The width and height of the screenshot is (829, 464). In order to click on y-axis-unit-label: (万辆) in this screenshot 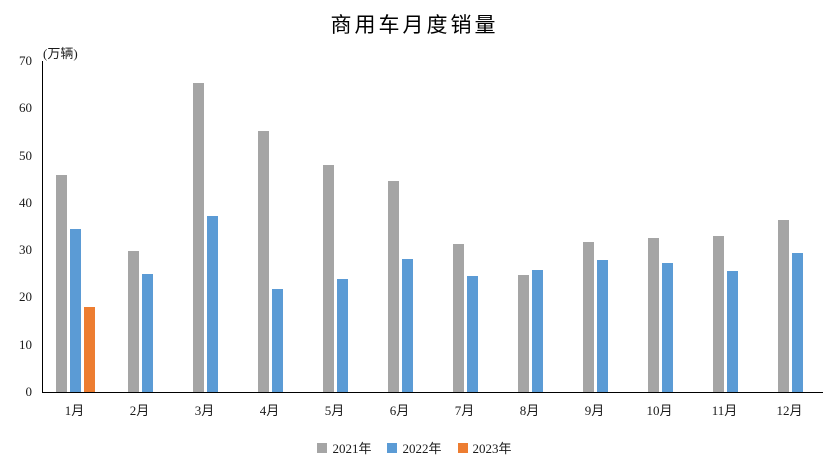, I will do `click(60, 53)`.